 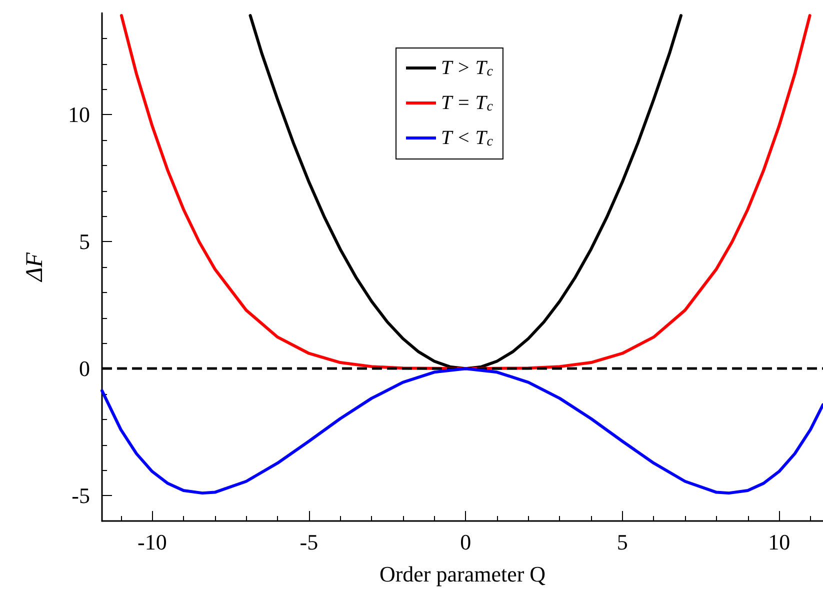 I want to click on legend-label: T = Tc, so click(x=467, y=103).